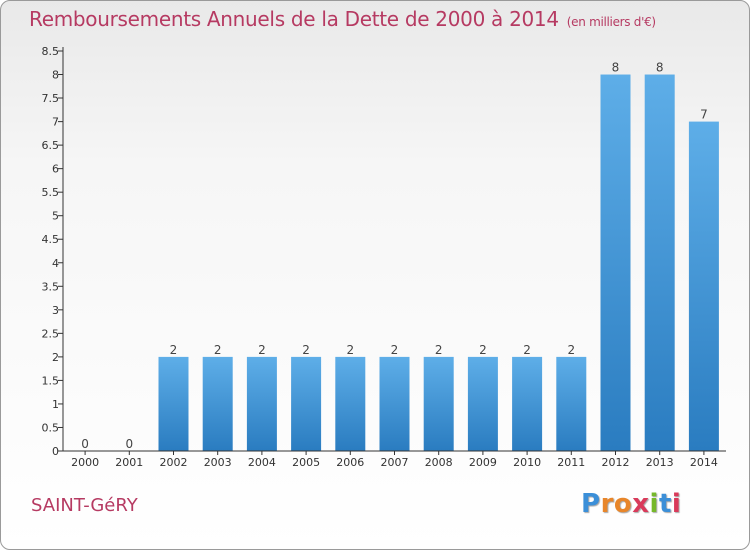  I want to click on logo-letter: t, so click(665, 504).